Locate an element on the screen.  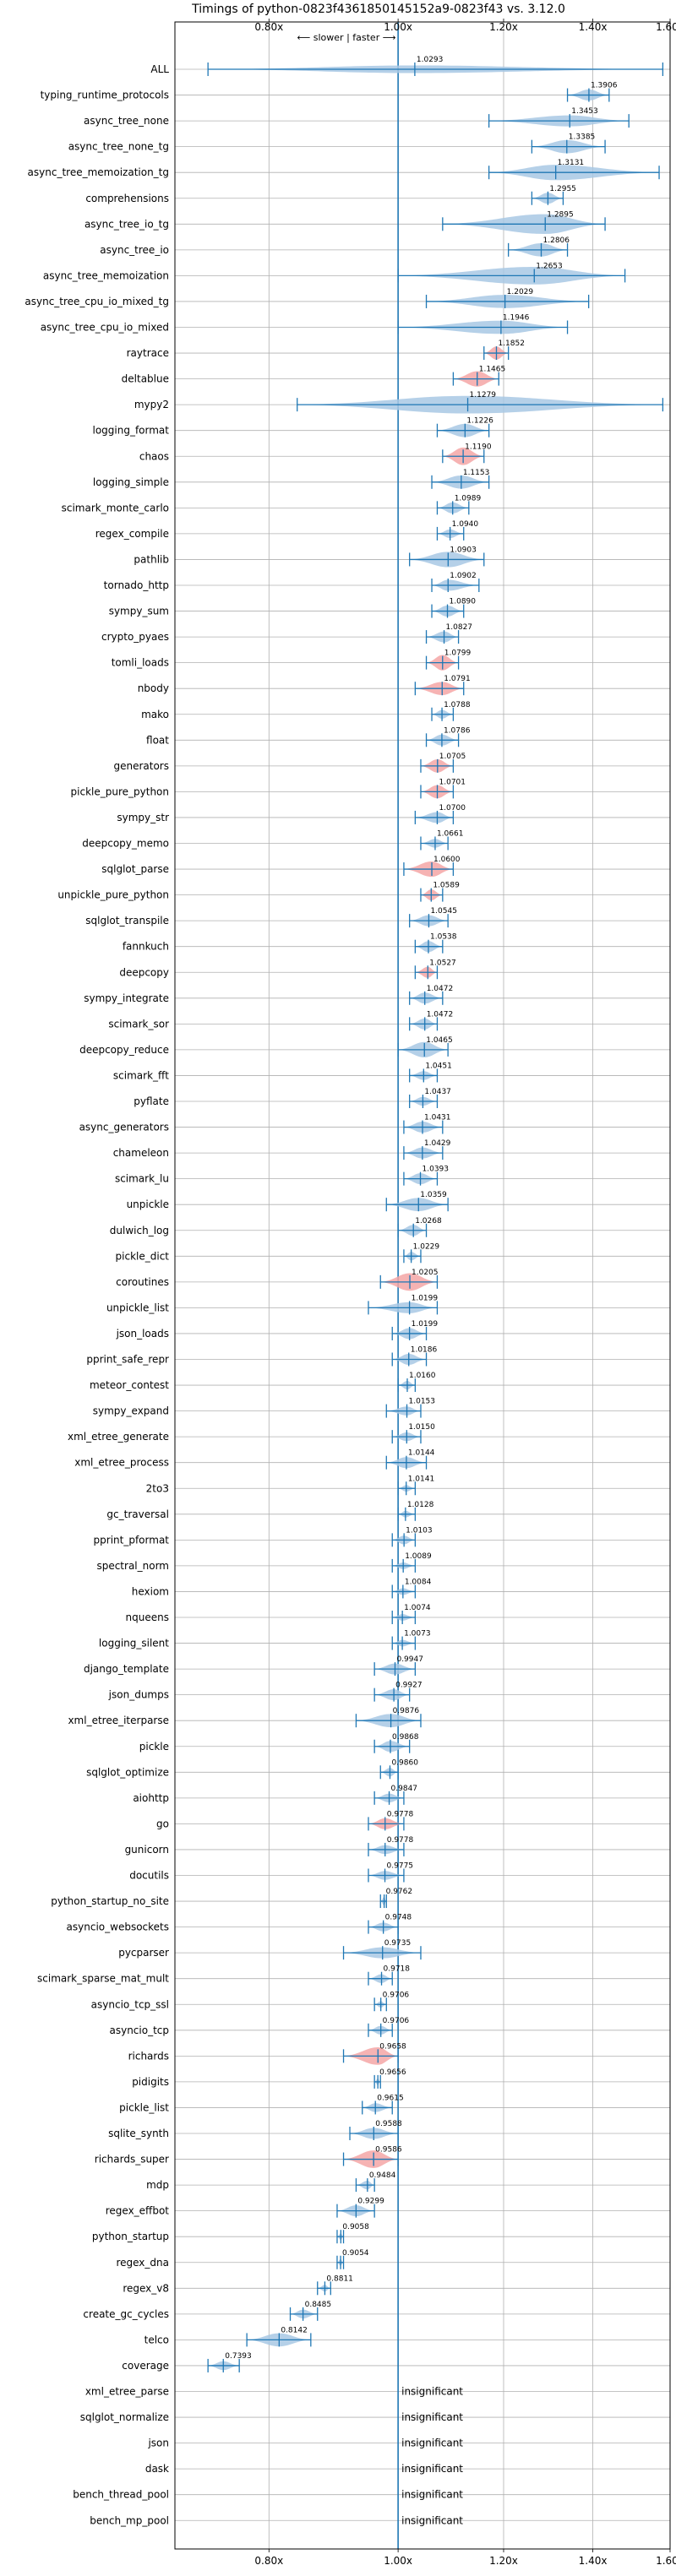
value-label: 1.0205 is located at coordinates (425, 1273).